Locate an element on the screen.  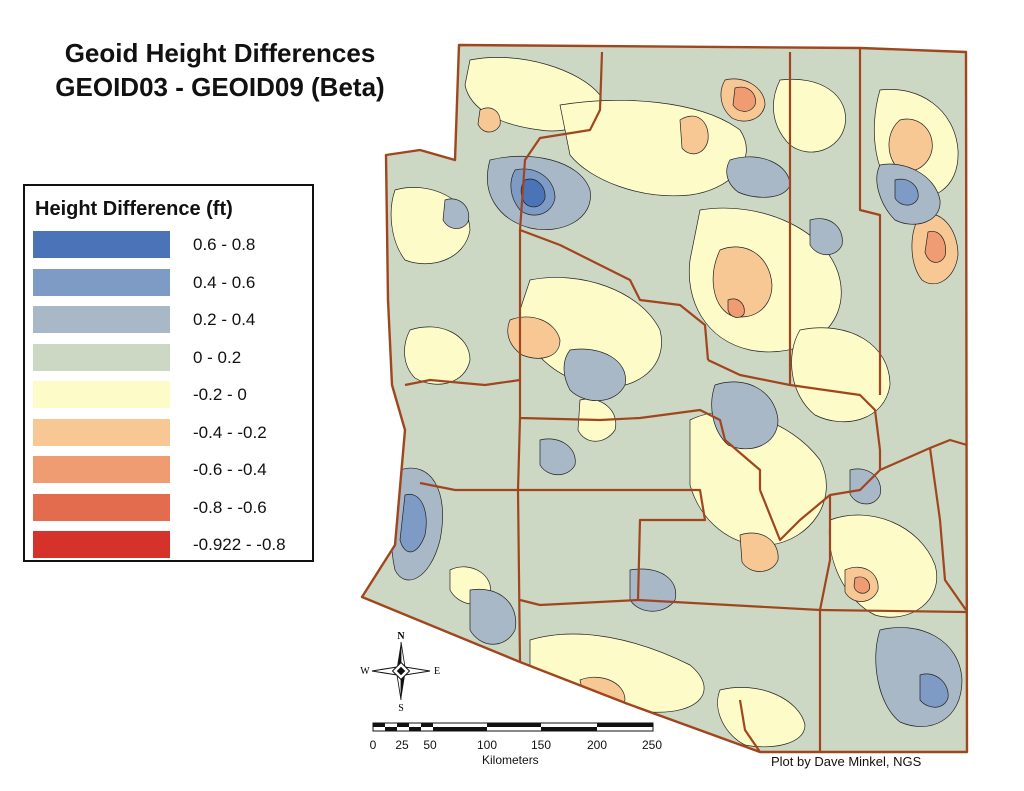
legend-label: 0.6 - 0.8 is located at coordinates (224, 244).